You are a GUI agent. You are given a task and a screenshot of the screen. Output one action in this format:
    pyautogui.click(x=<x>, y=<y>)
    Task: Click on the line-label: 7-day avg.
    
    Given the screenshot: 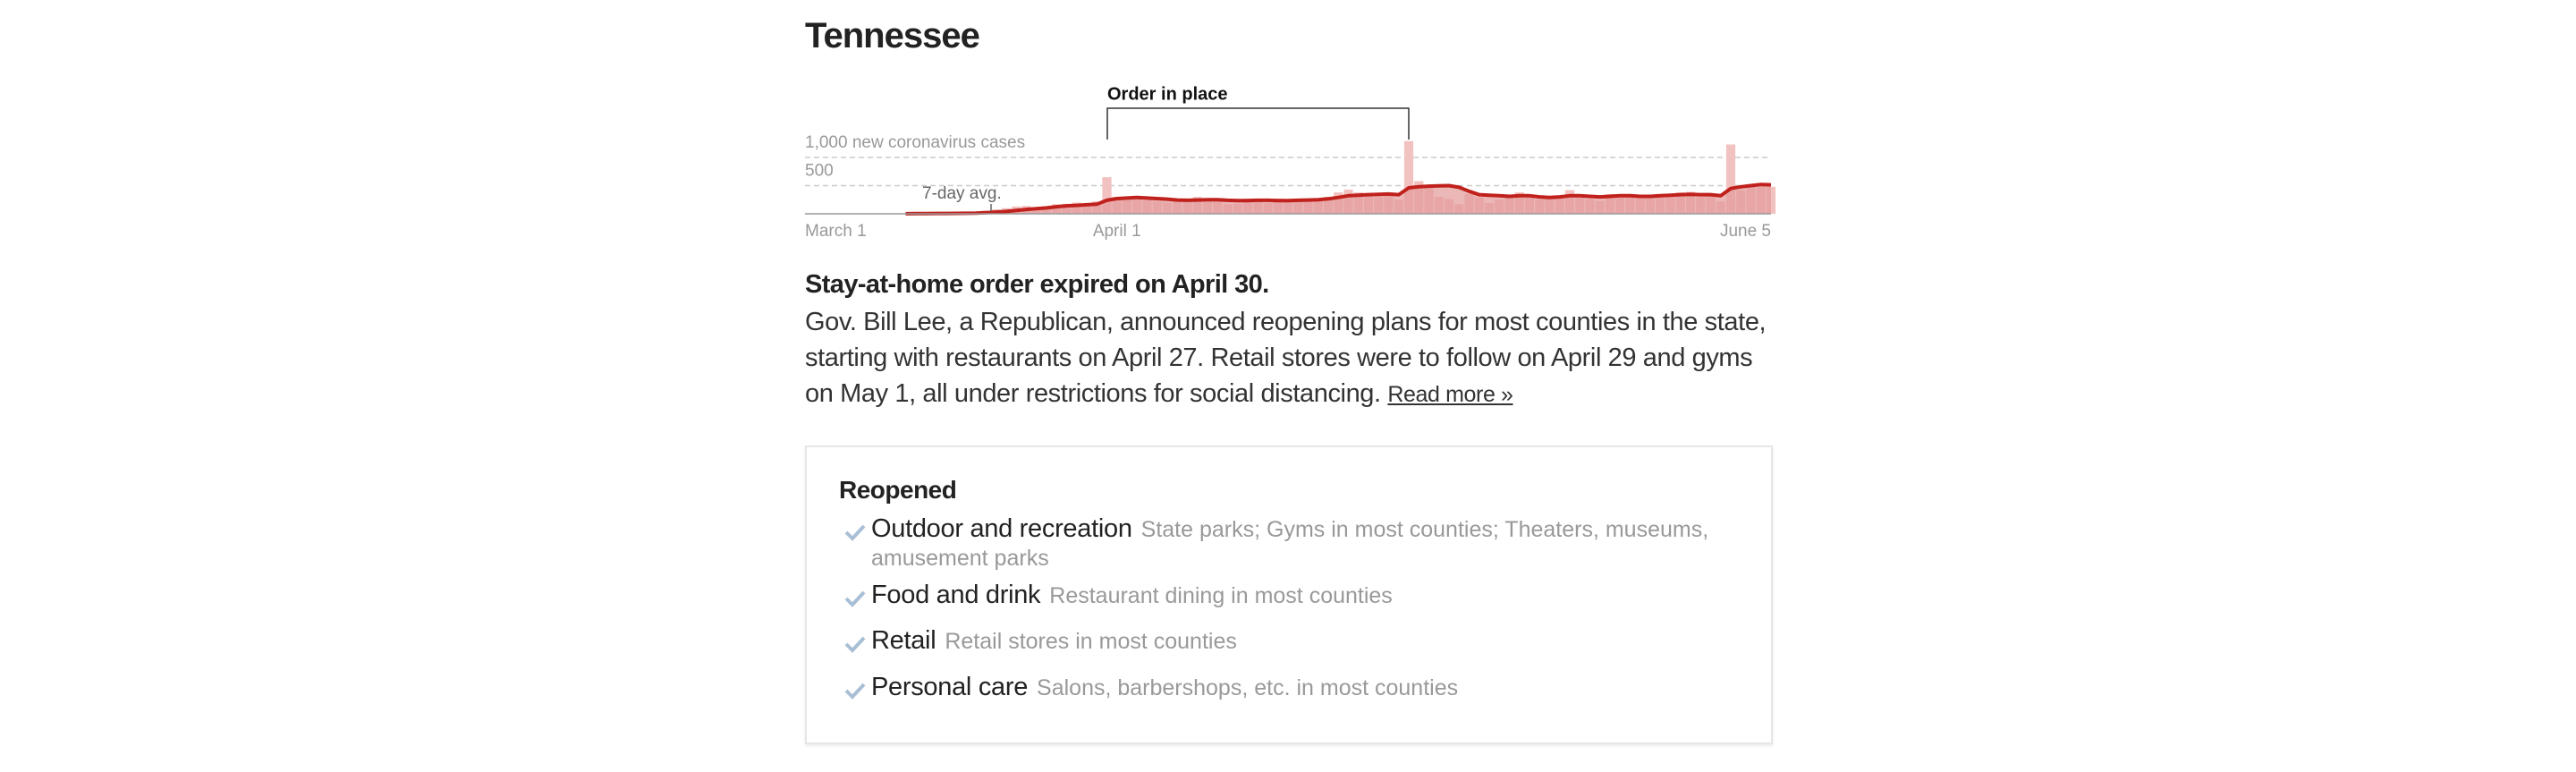 What is the action you would take?
    pyautogui.click(x=962, y=193)
    